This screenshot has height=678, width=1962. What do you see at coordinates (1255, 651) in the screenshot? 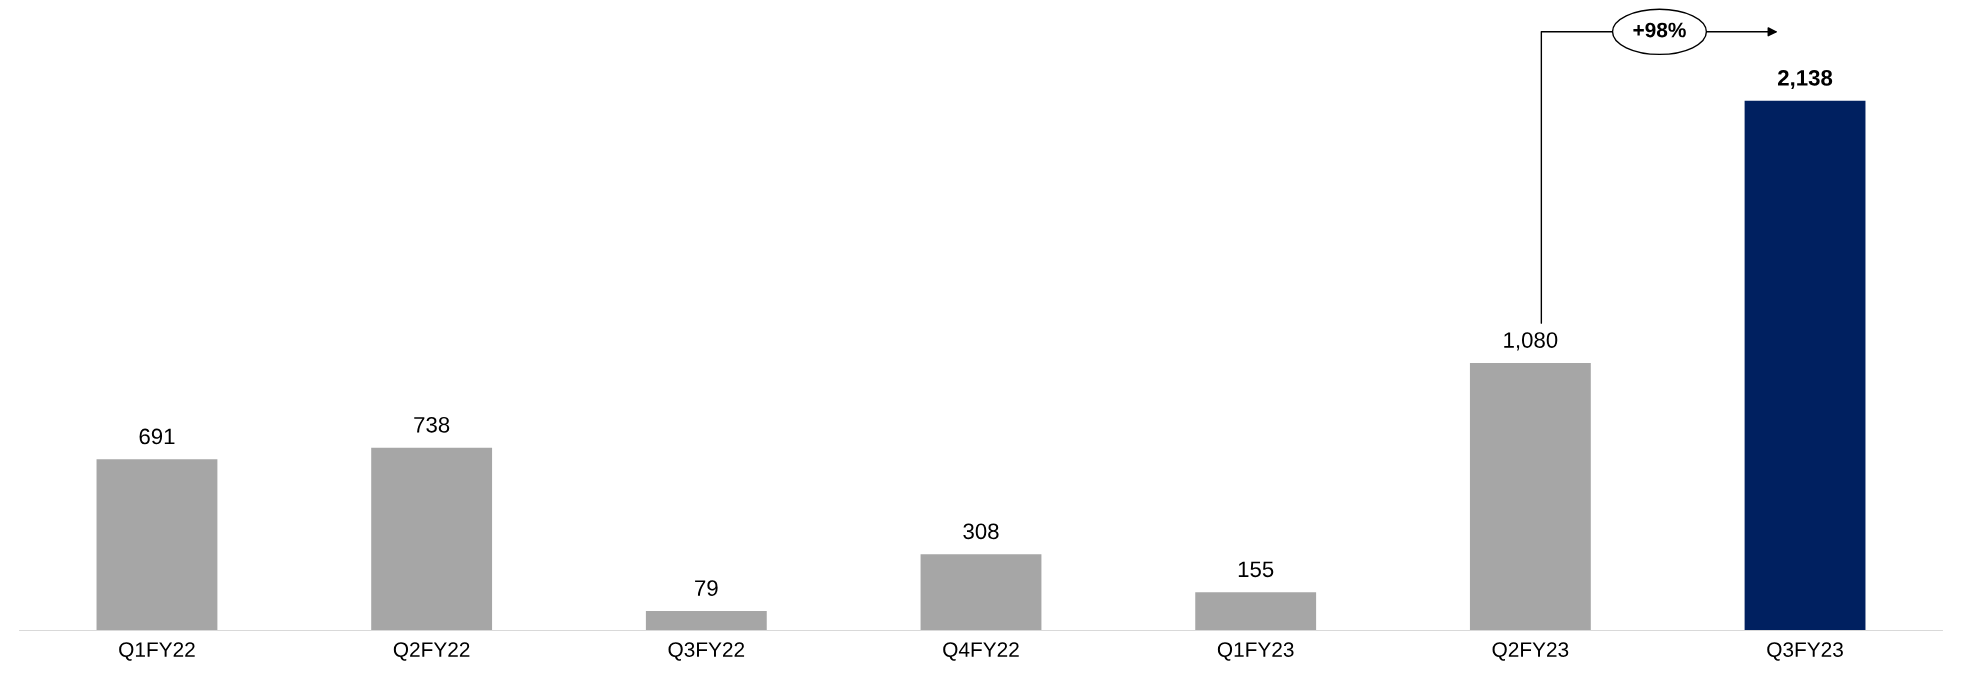
I see `x-tick-label: Q1FY23` at bounding box center [1255, 651].